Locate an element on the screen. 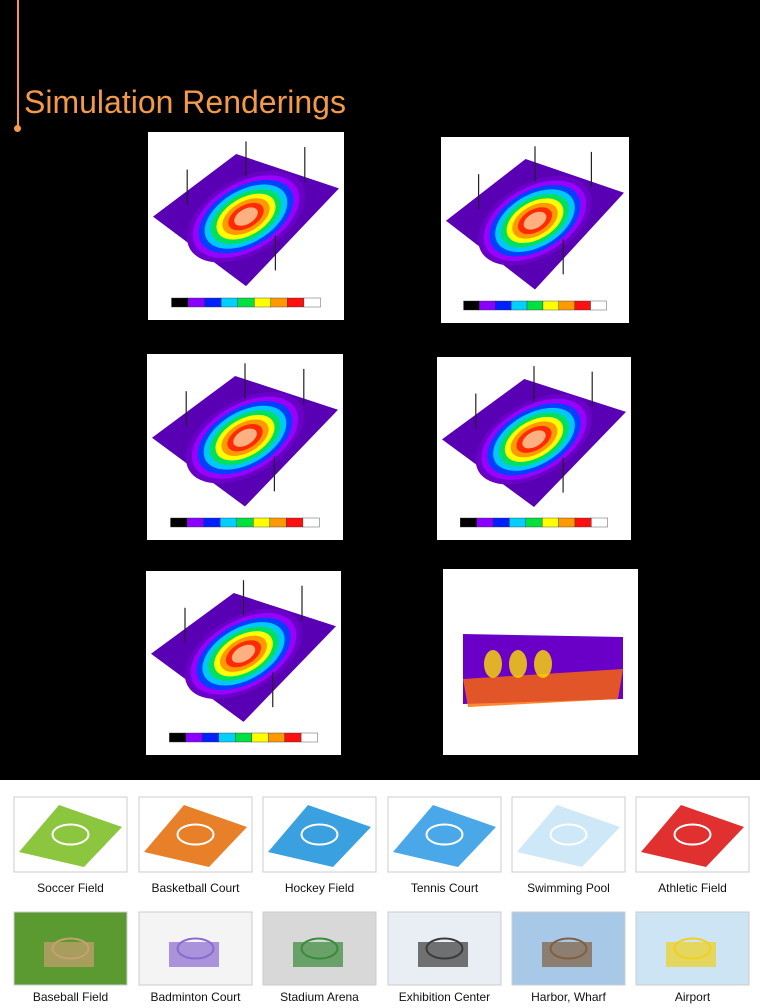 The height and width of the screenshot is (1008, 760). application-label: Tennis Court is located at coordinates (444, 888).